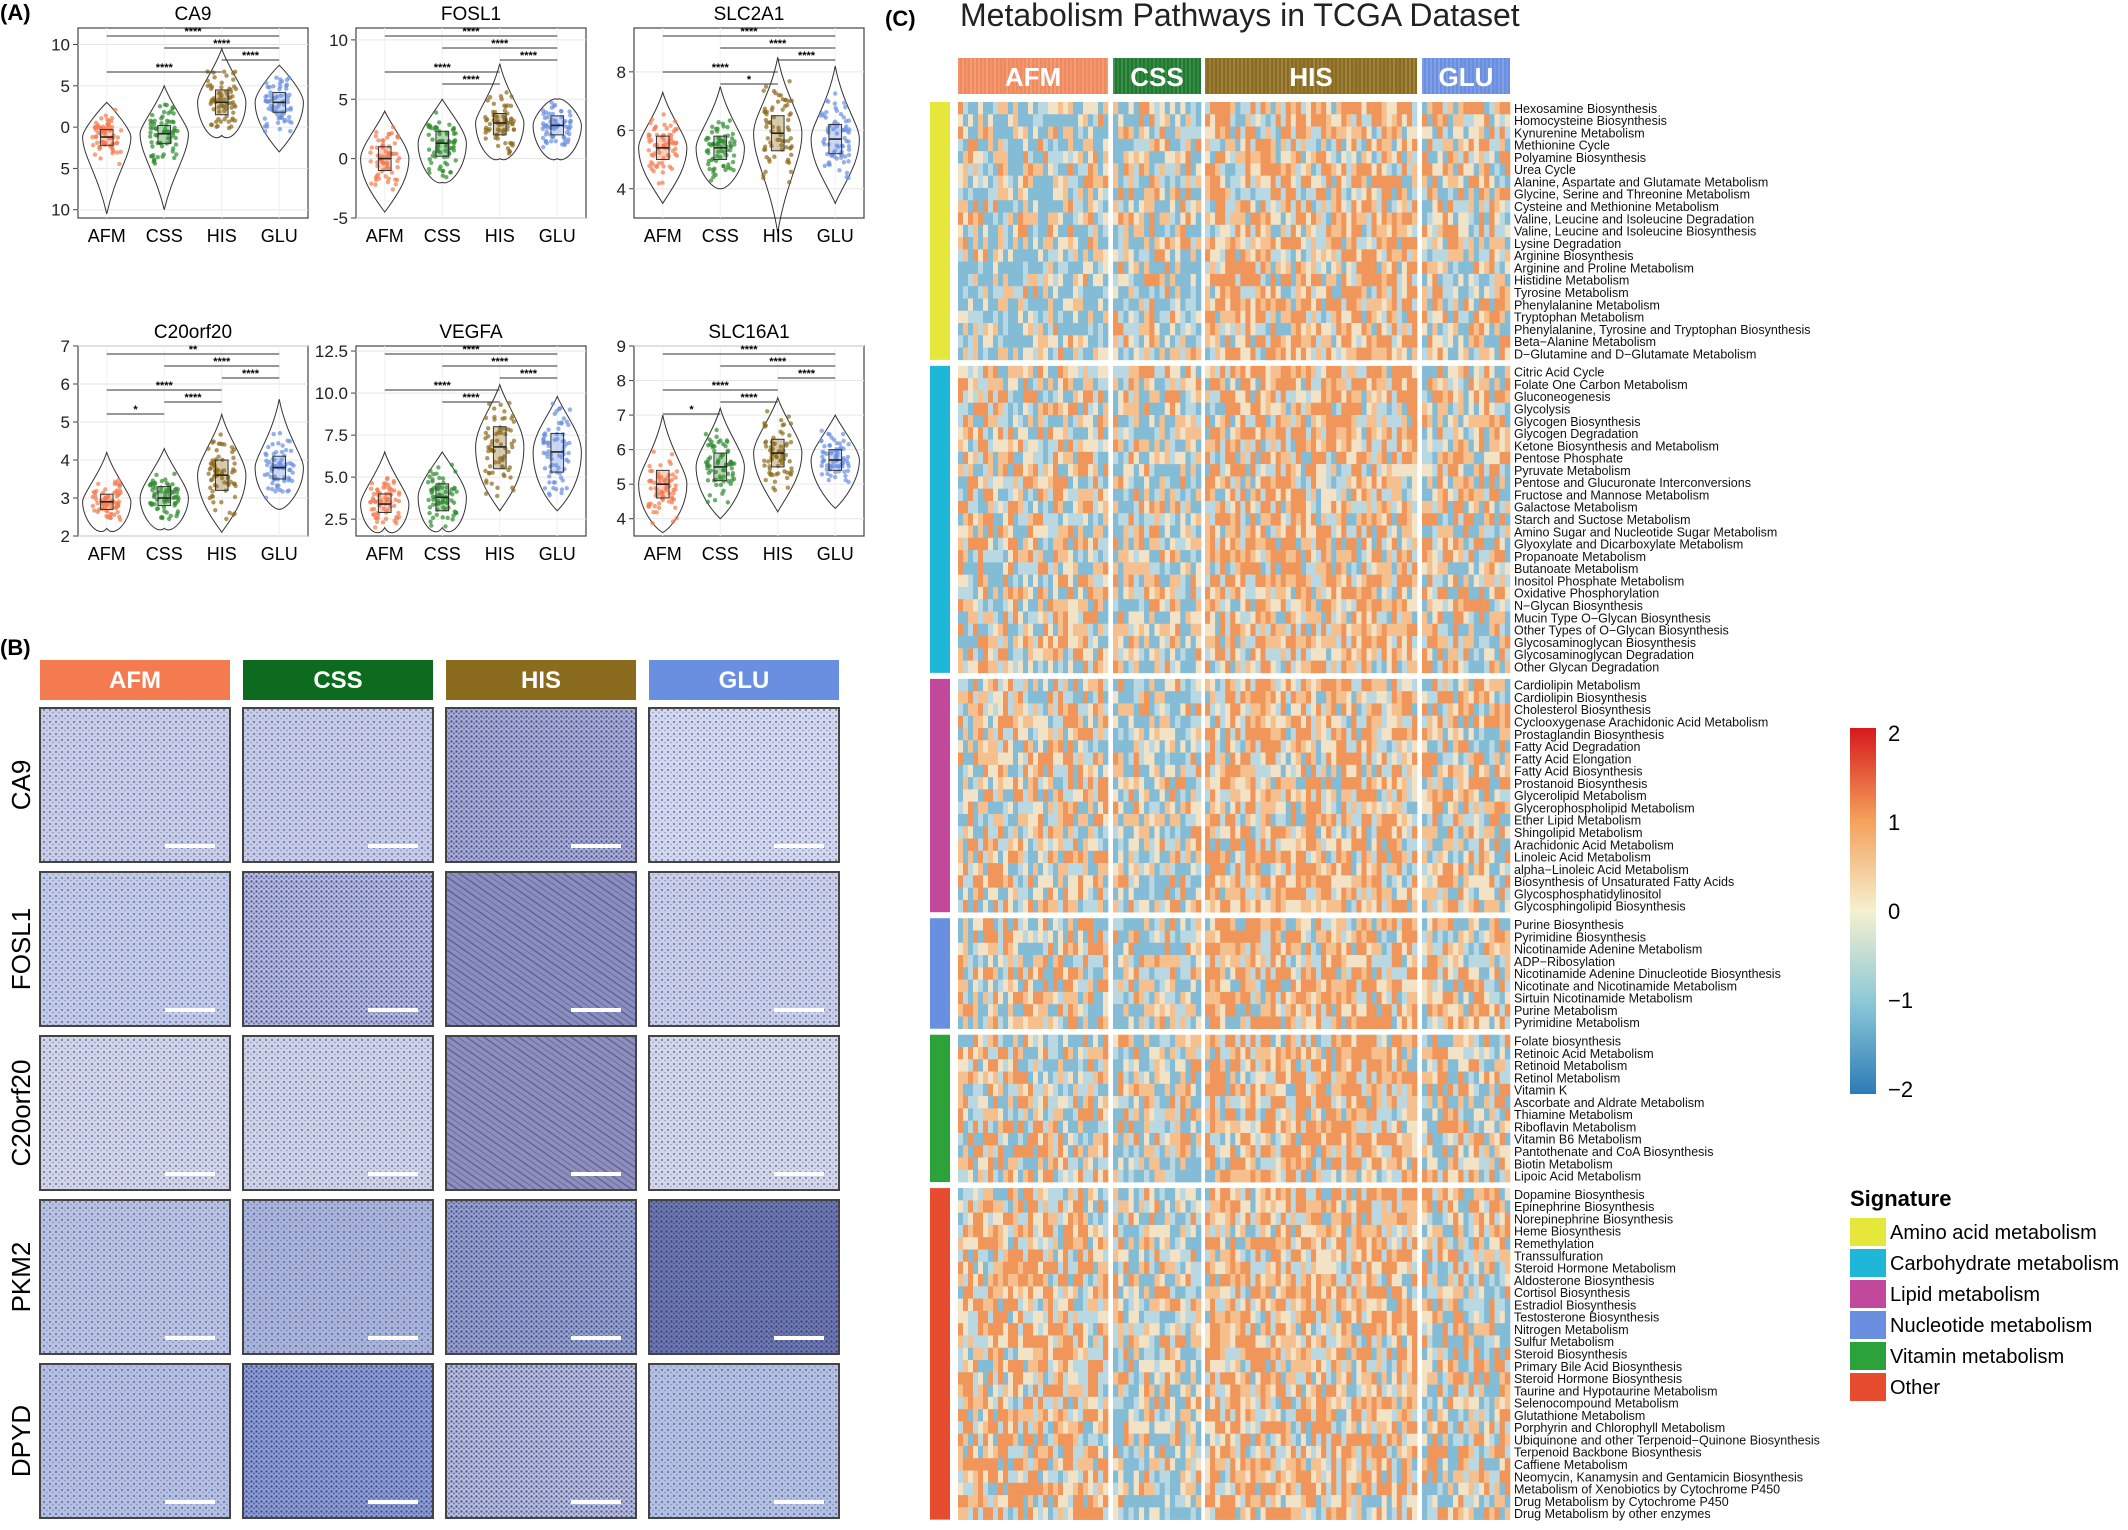  I want to click on y-tick-label: 8, so click(621, 72).